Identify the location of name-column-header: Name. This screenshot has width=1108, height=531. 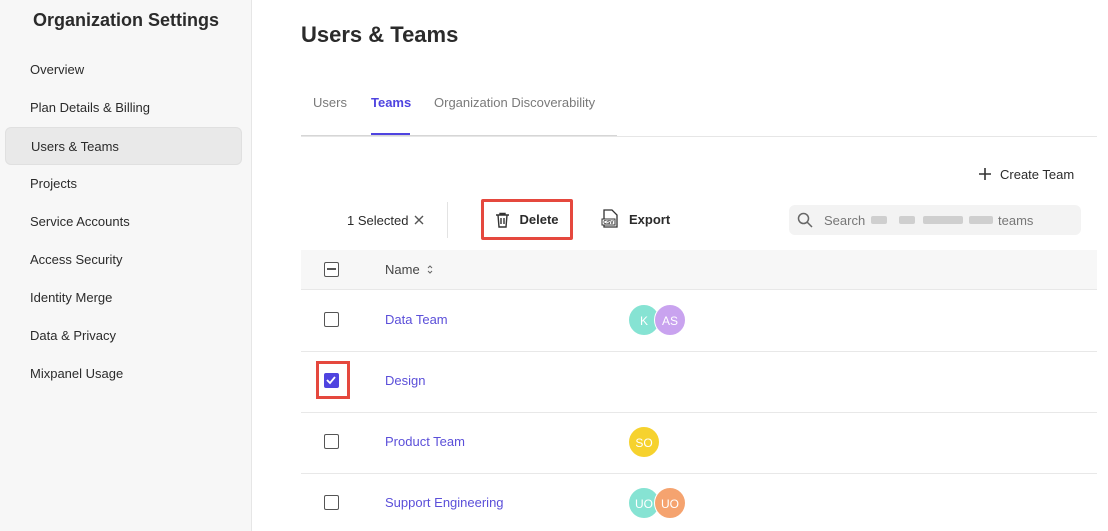
(402, 269).